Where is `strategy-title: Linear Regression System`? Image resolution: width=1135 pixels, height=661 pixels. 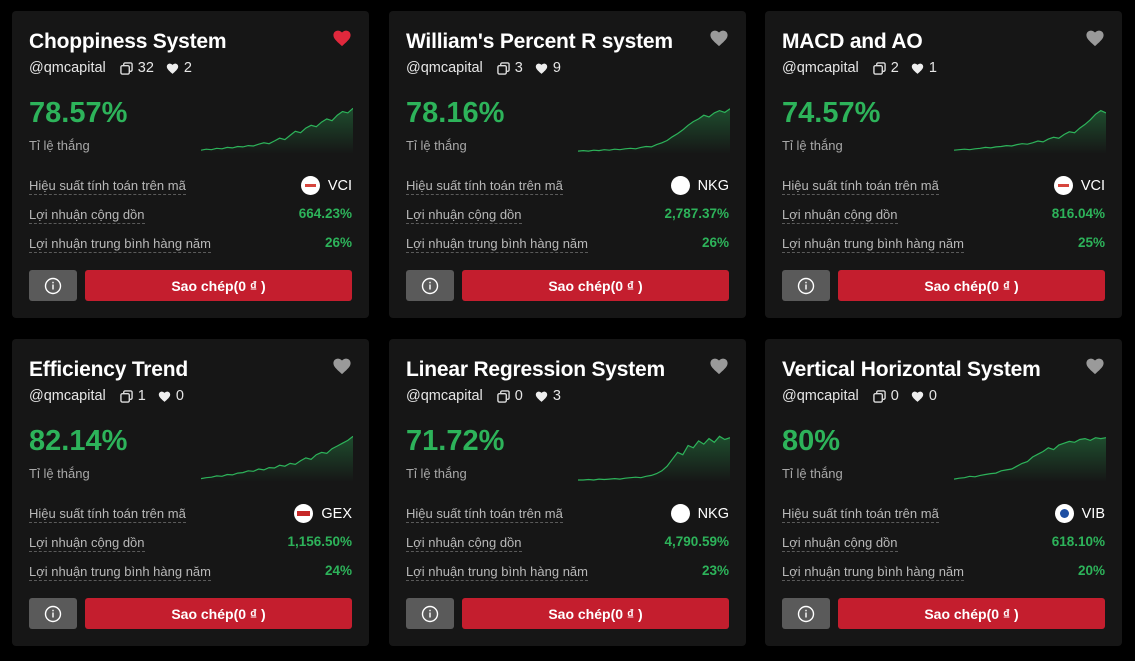 strategy-title: Linear Regression System is located at coordinates (535, 369).